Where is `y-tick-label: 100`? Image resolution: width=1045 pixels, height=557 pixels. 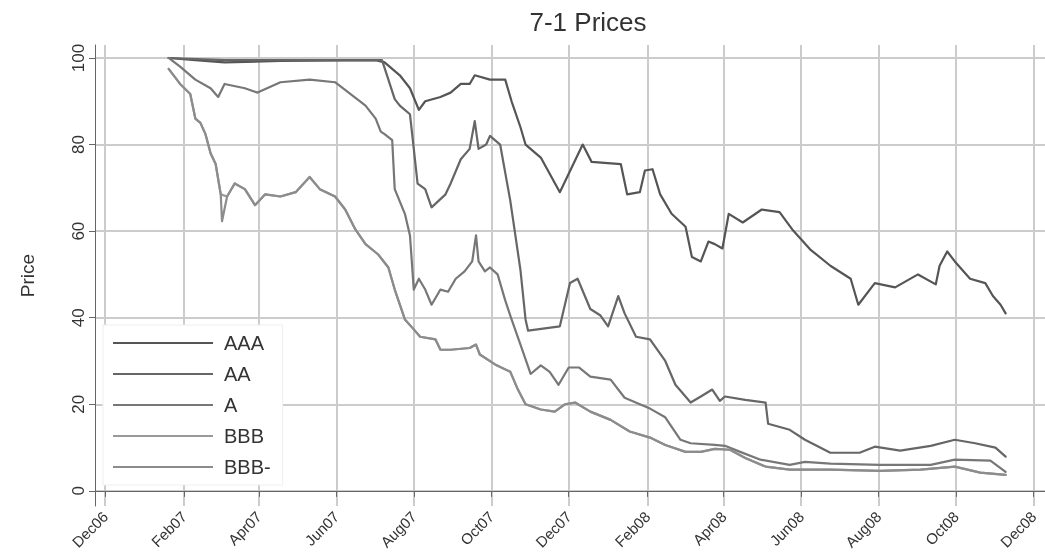 y-tick-label: 100 is located at coordinates (78, 58).